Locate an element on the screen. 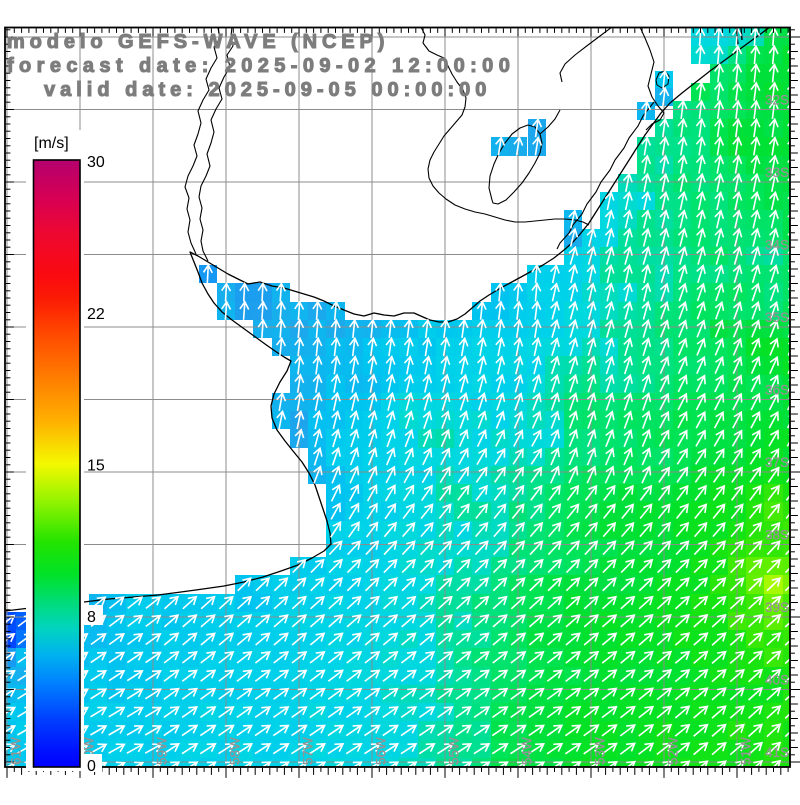 The height and width of the screenshot is (805, 800). svg-text: 53W is located at coordinates (600, 751).